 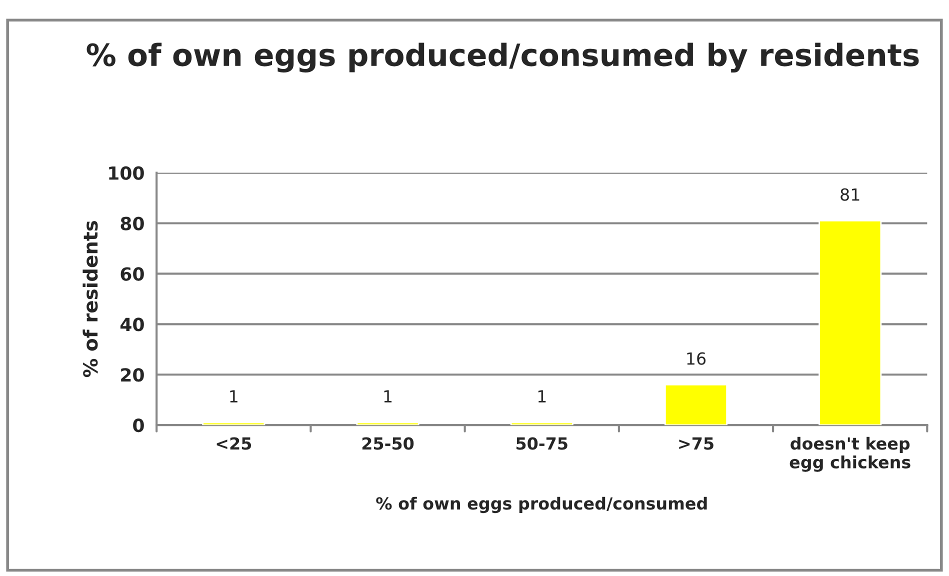 What do you see at coordinates (850, 454) in the screenshot?
I see `x-tick-label: doesn't keep egg chickens` at bounding box center [850, 454].